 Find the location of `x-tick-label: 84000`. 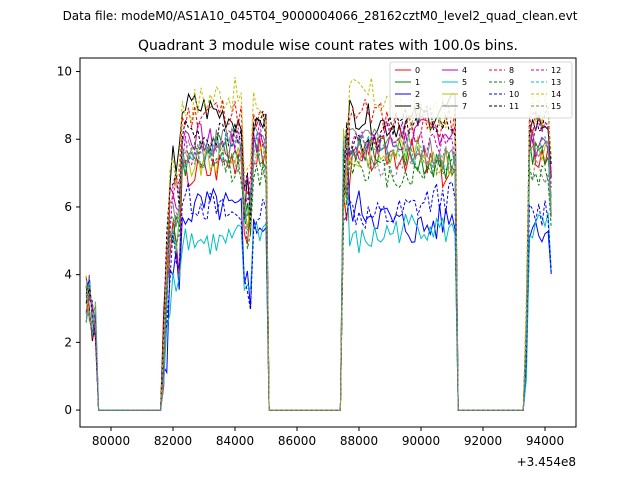

x-tick-label: 84000 is located at coordinates (235, 441).